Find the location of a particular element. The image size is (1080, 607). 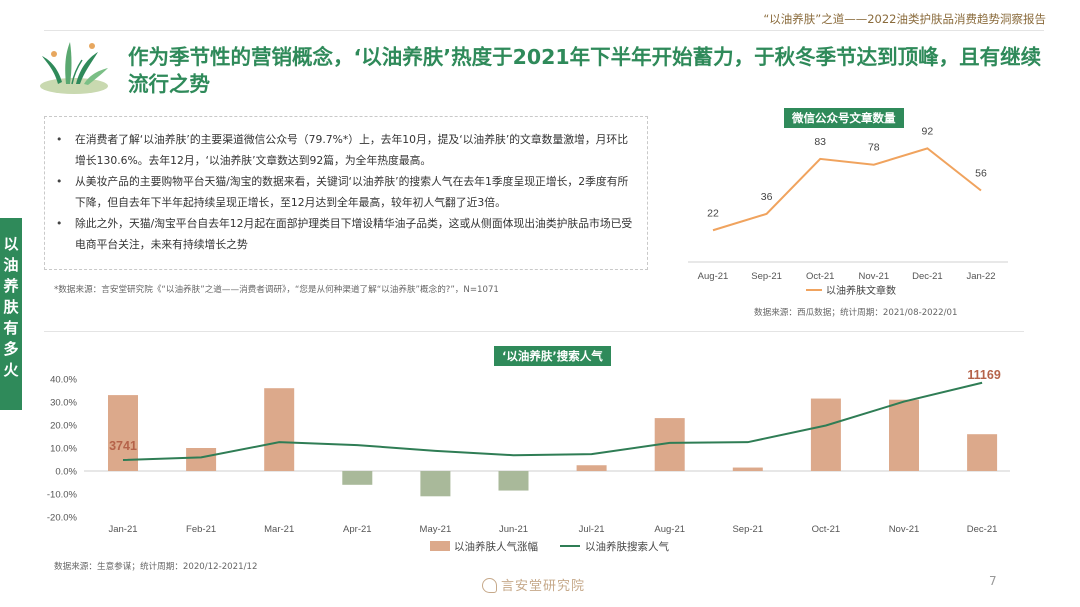

logo-icon is located at coordinates (489, 585).